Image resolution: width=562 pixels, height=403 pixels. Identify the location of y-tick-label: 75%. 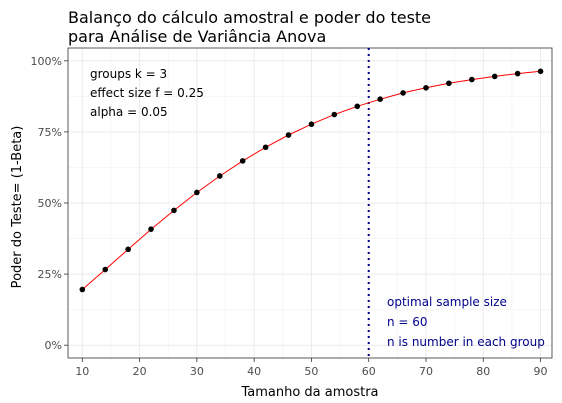
(50, 132).